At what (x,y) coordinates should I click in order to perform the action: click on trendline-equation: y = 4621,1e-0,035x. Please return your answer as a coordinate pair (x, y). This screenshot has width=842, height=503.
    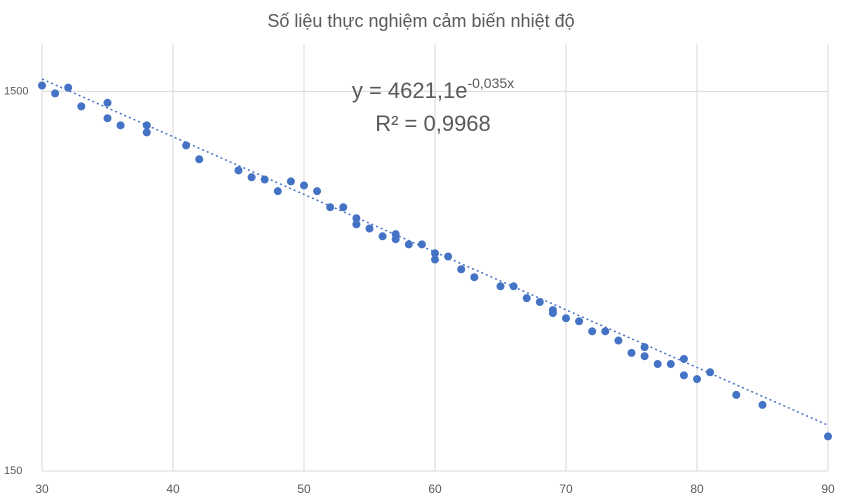
    Looking at the image, I should click on (433, 89).